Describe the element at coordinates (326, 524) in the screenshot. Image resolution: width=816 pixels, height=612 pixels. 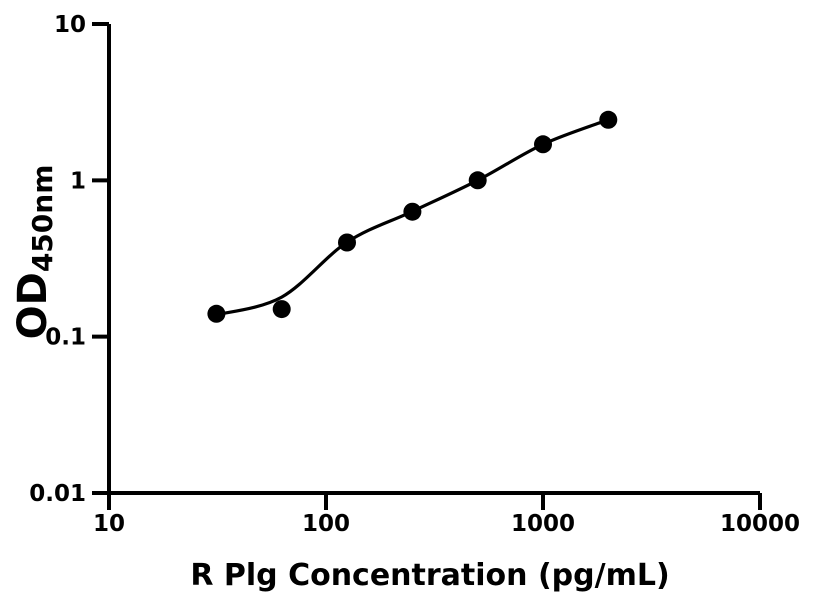
I see `x-tick-label: 100` at that location.